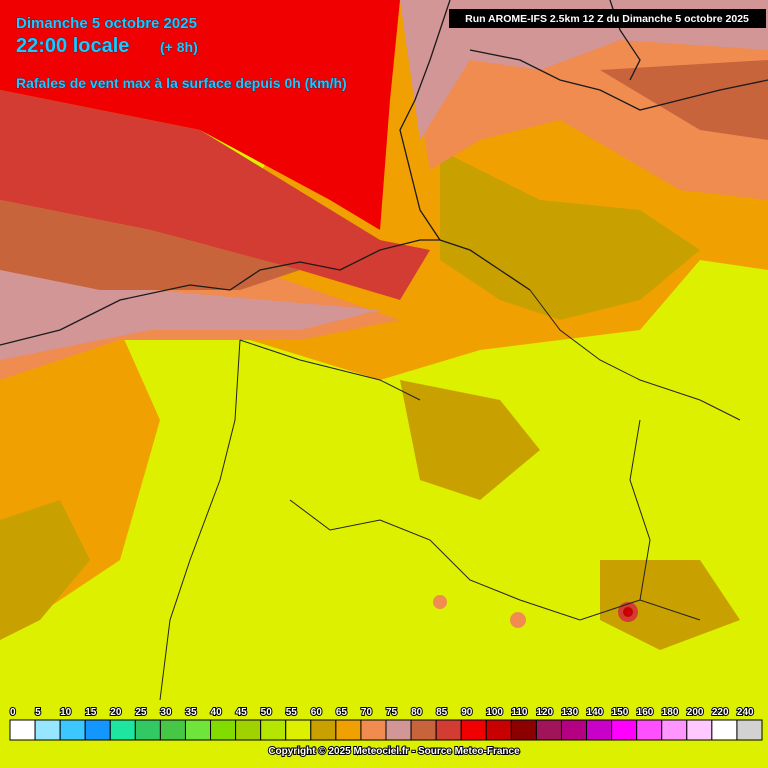 The width and height of the screenshot is (768, 768). Describe the element at coordinates (442, 712) in the screenshot. I see `legend-label: 85` at that location.